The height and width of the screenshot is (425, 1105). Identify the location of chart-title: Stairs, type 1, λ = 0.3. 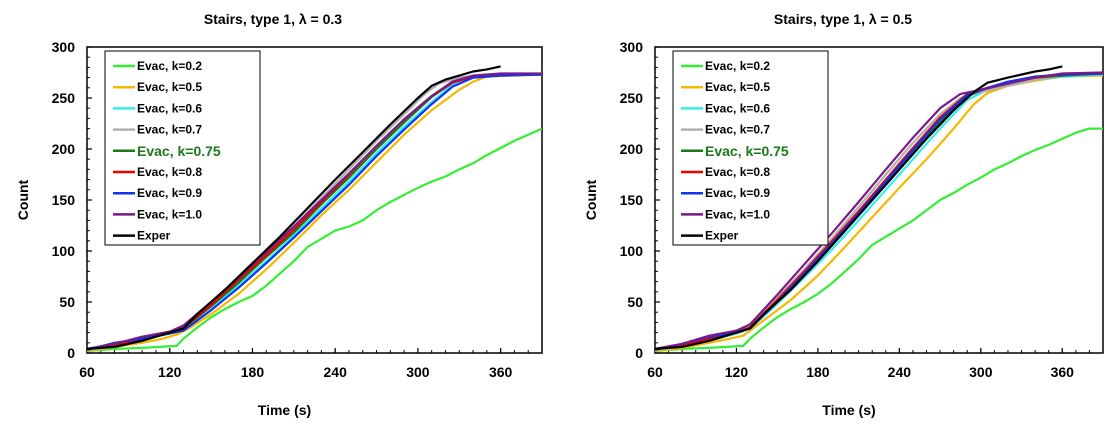
(273, 19).